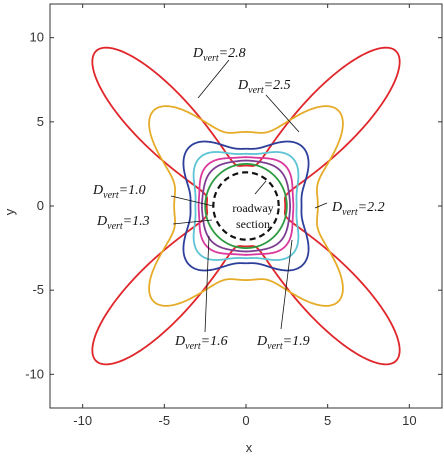  I want to click on x-tick-label: 10, so click(409, 420).